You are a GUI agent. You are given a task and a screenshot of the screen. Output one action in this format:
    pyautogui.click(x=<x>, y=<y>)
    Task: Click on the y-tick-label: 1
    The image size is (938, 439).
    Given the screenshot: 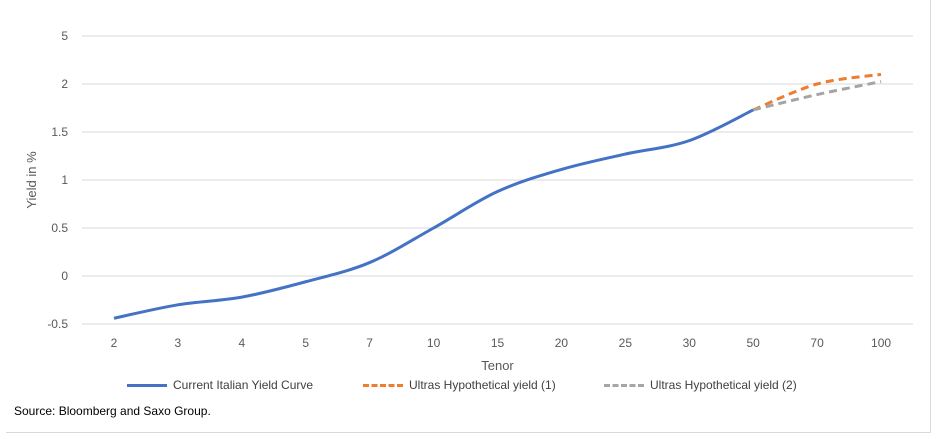 What is the action you would take?
    pyautogui.click(x=64, y=180)
    